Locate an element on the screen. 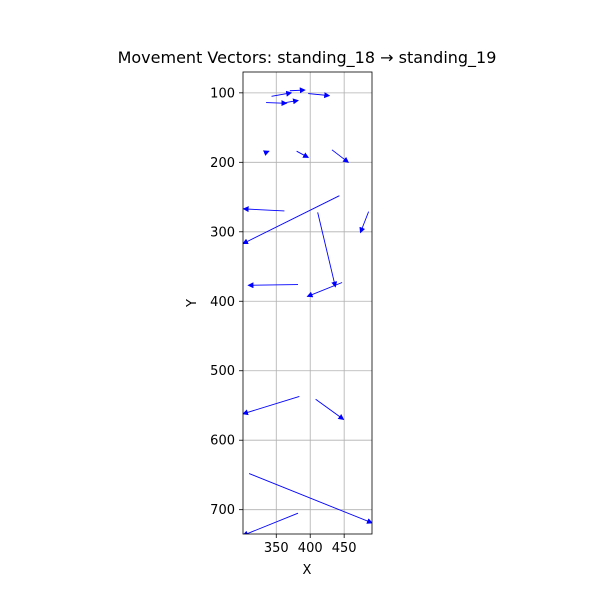 Image resolution: width=600 pixels, height=600 pixels. y-tick-label: 400 is located at coordinates (222, 302).